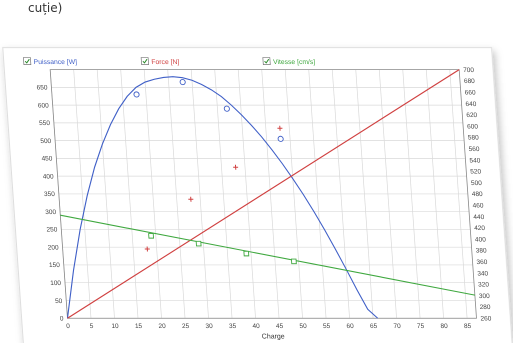 The width and height of the screenshot is (513, 348). I want to click on legend-label: Vitesse [cm/s], so click(294, 62).